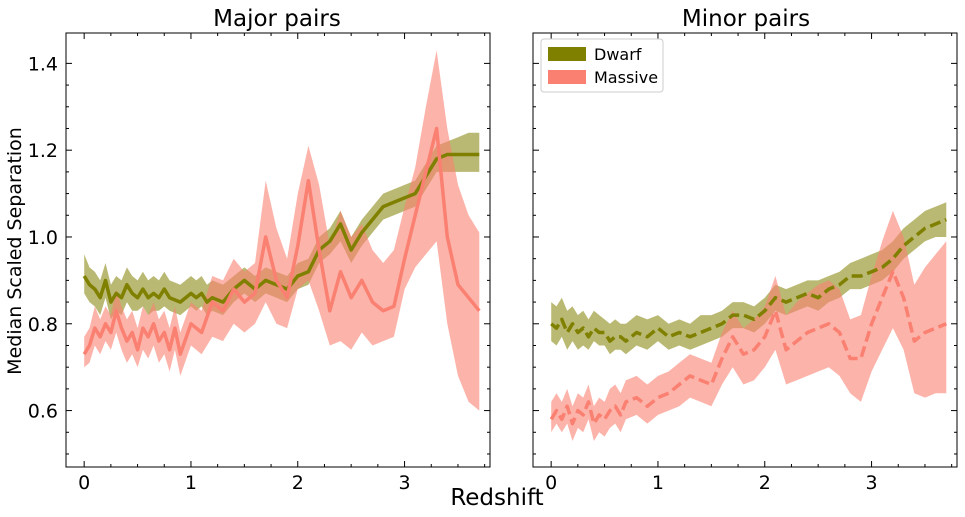  Describe the element at coordinates (43, 151) in the screenshot. I see `y-tick-label: 1.2` at that location.